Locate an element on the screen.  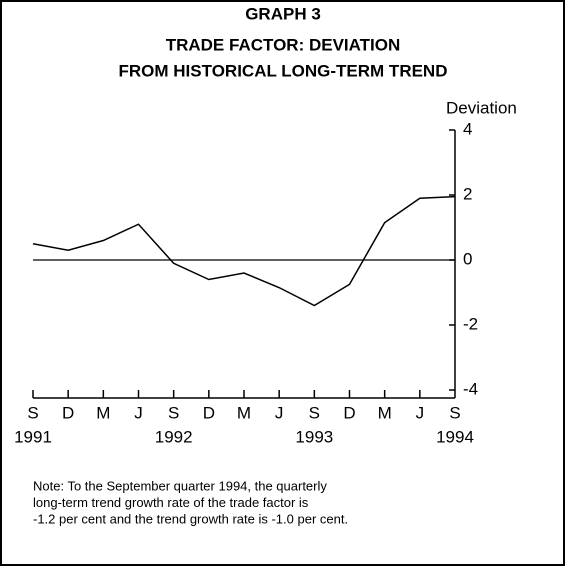
y-tick-label: 4 is located at coordinates (467, 128).